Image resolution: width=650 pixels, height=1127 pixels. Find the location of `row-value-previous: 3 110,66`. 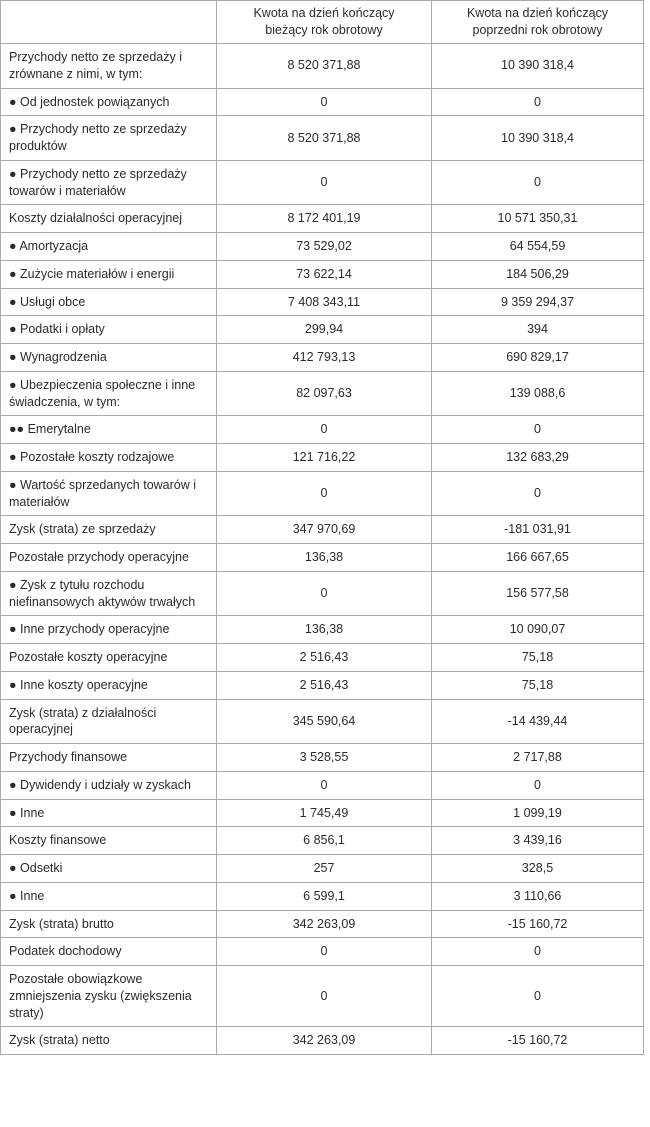

row-value-previous: 3 110,66 is located at coordinates (537, 896).